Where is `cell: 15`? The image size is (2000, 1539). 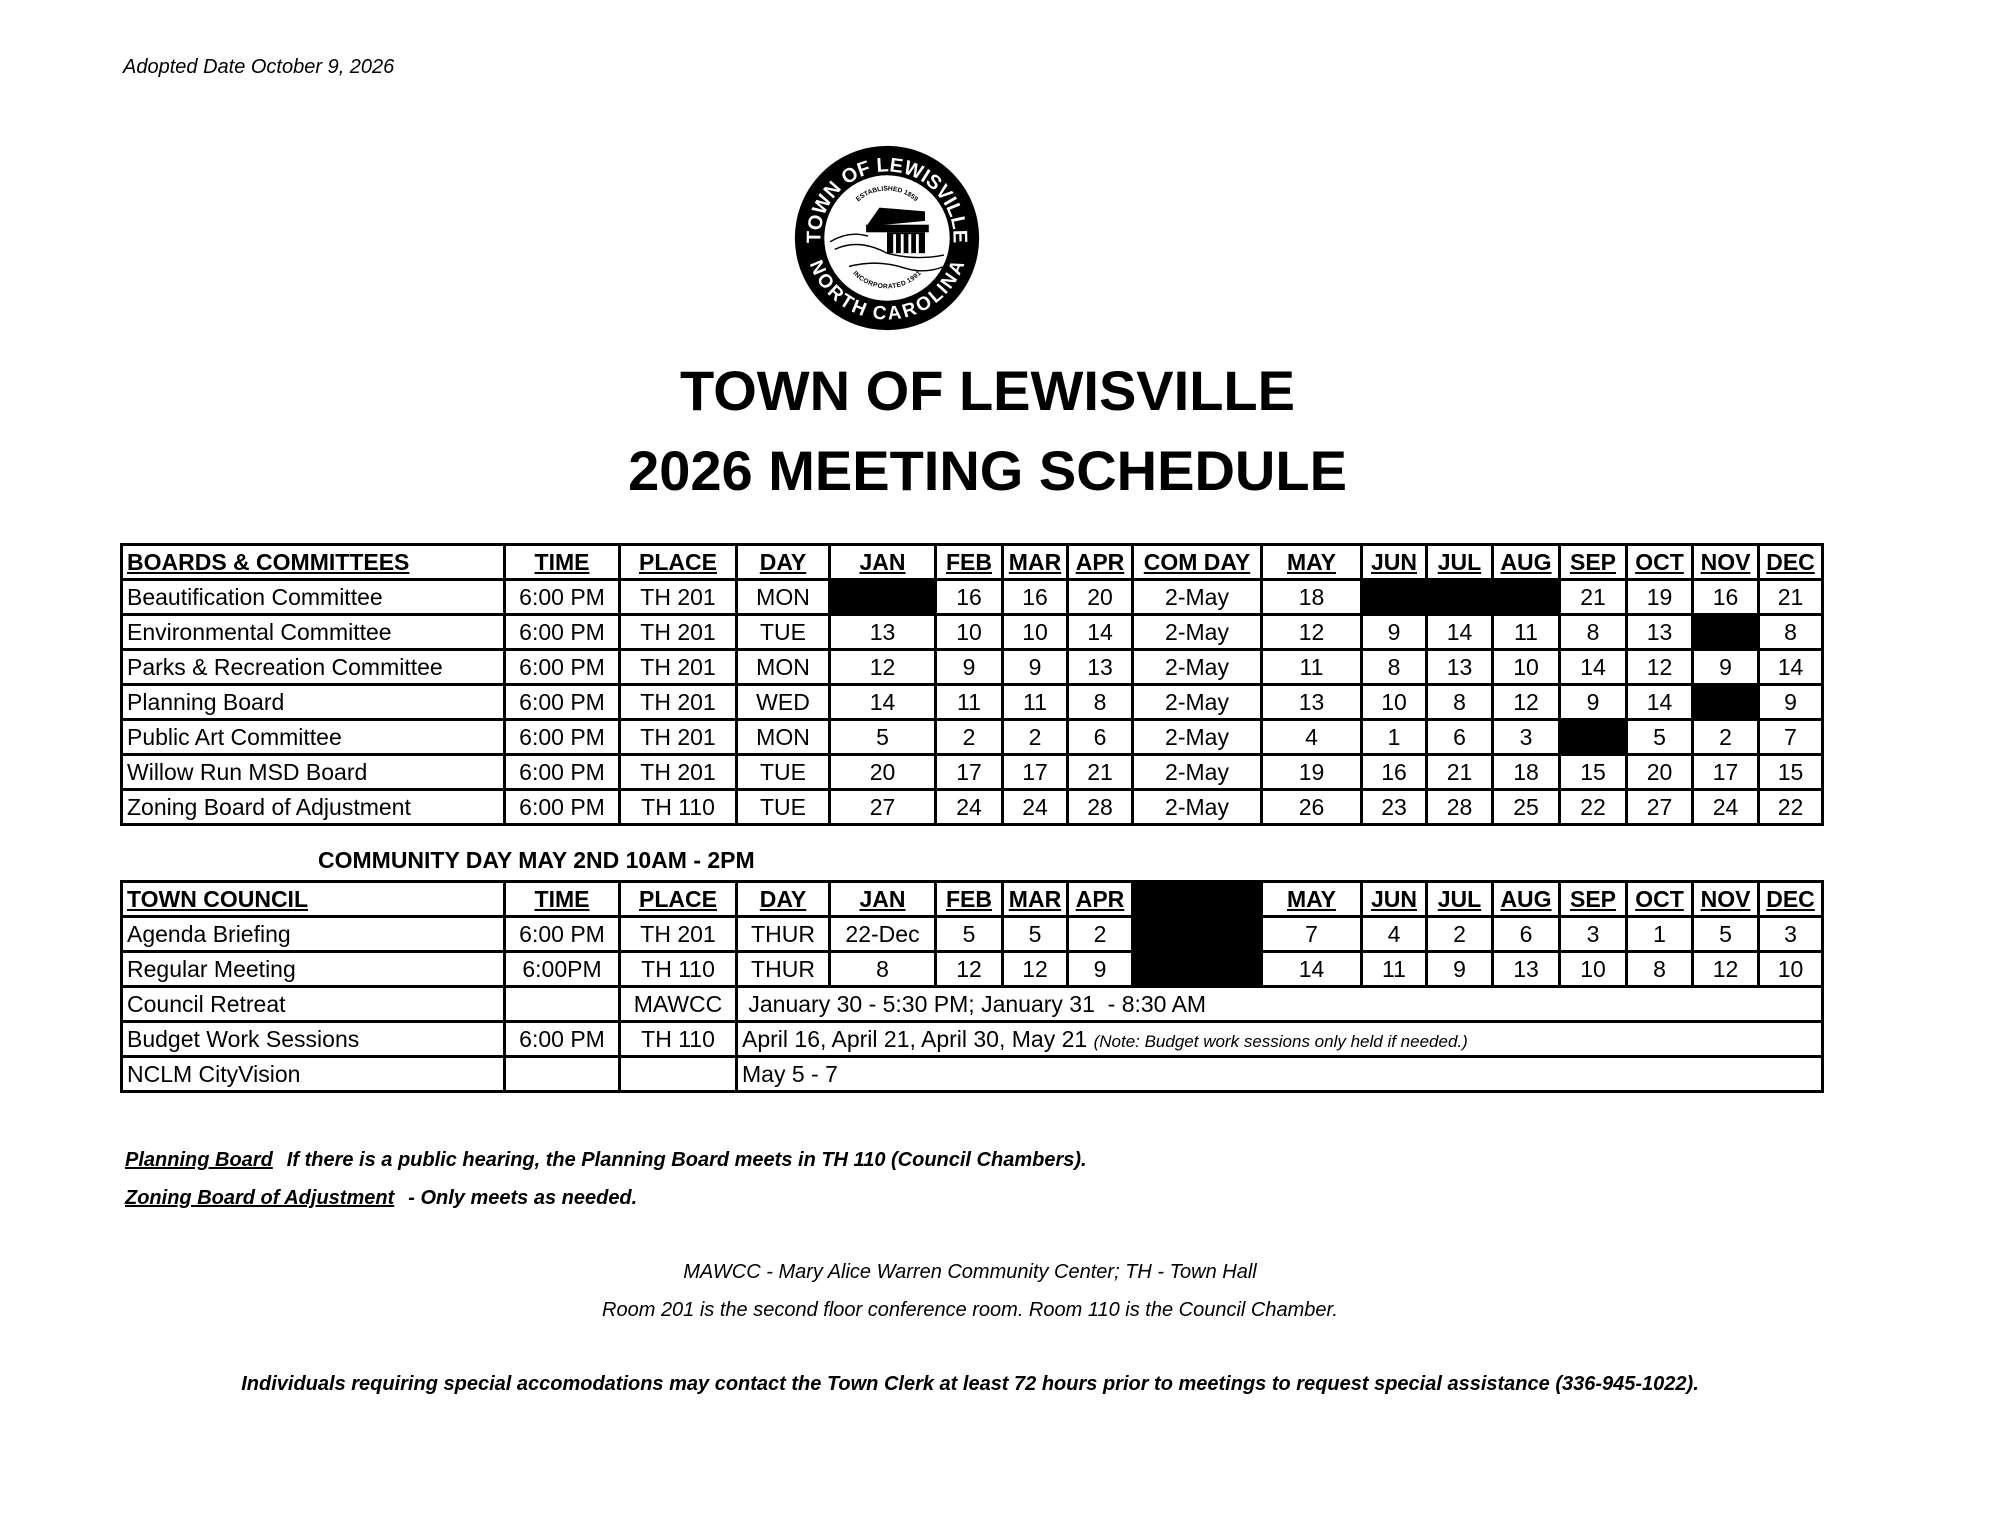
cell: 15 is located at coordinates (1593, 772).